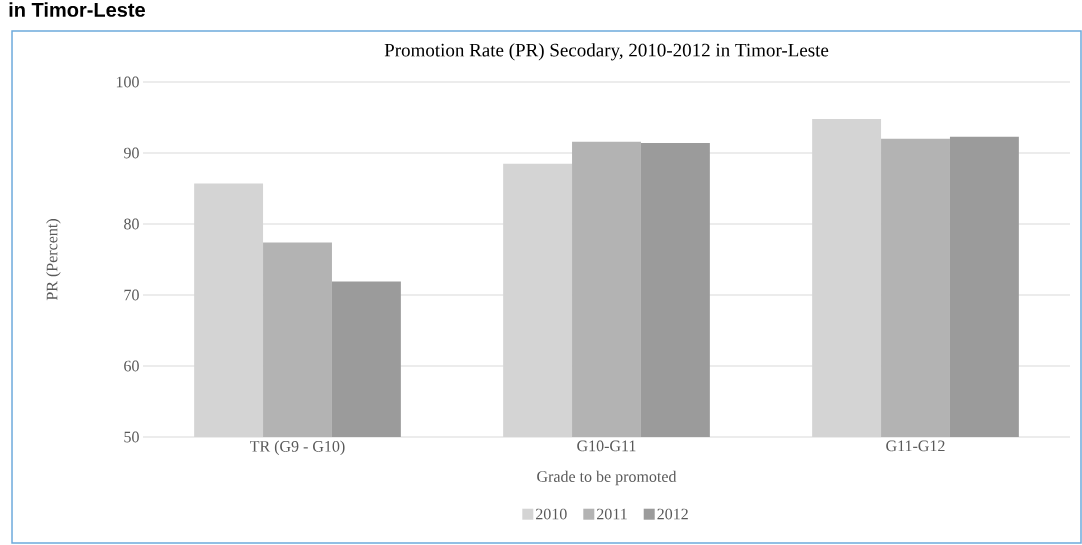 The height and width of the screenshot is (545, 1082). Describe the element at coordinates (551, 514) in the screenshot. I see `legend-label: 2010` at that location.